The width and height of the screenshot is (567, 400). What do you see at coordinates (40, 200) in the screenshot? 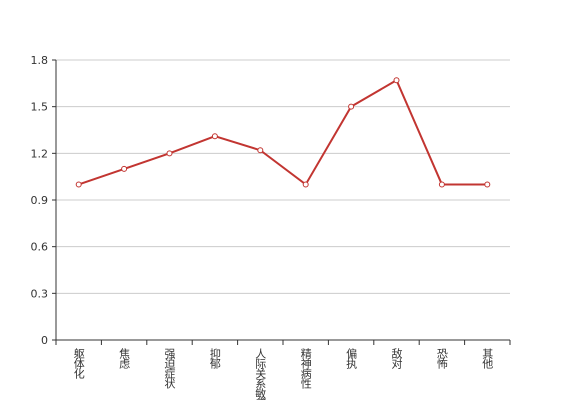
I see `y-tick-label: 0.9` at bounding box center [40, 200].